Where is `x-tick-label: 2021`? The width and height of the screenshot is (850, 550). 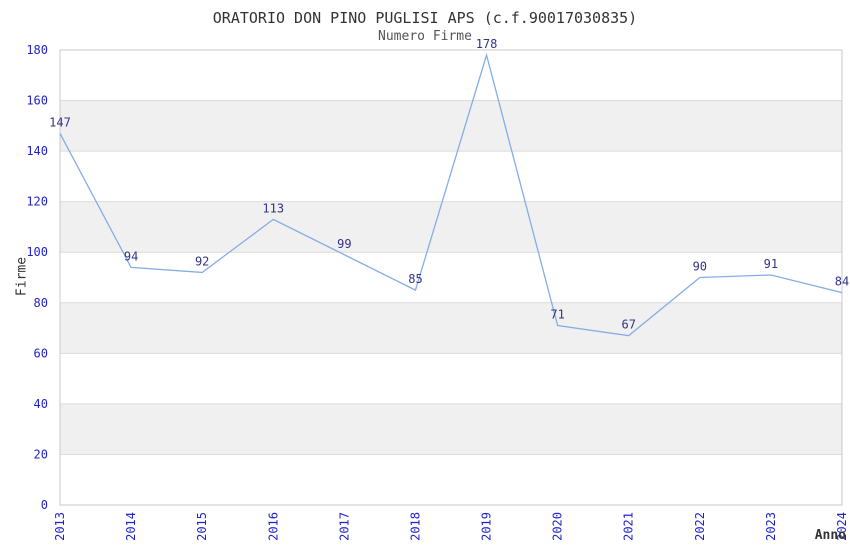
x-tick-label: 2021 is located at coordinates (629, 526).